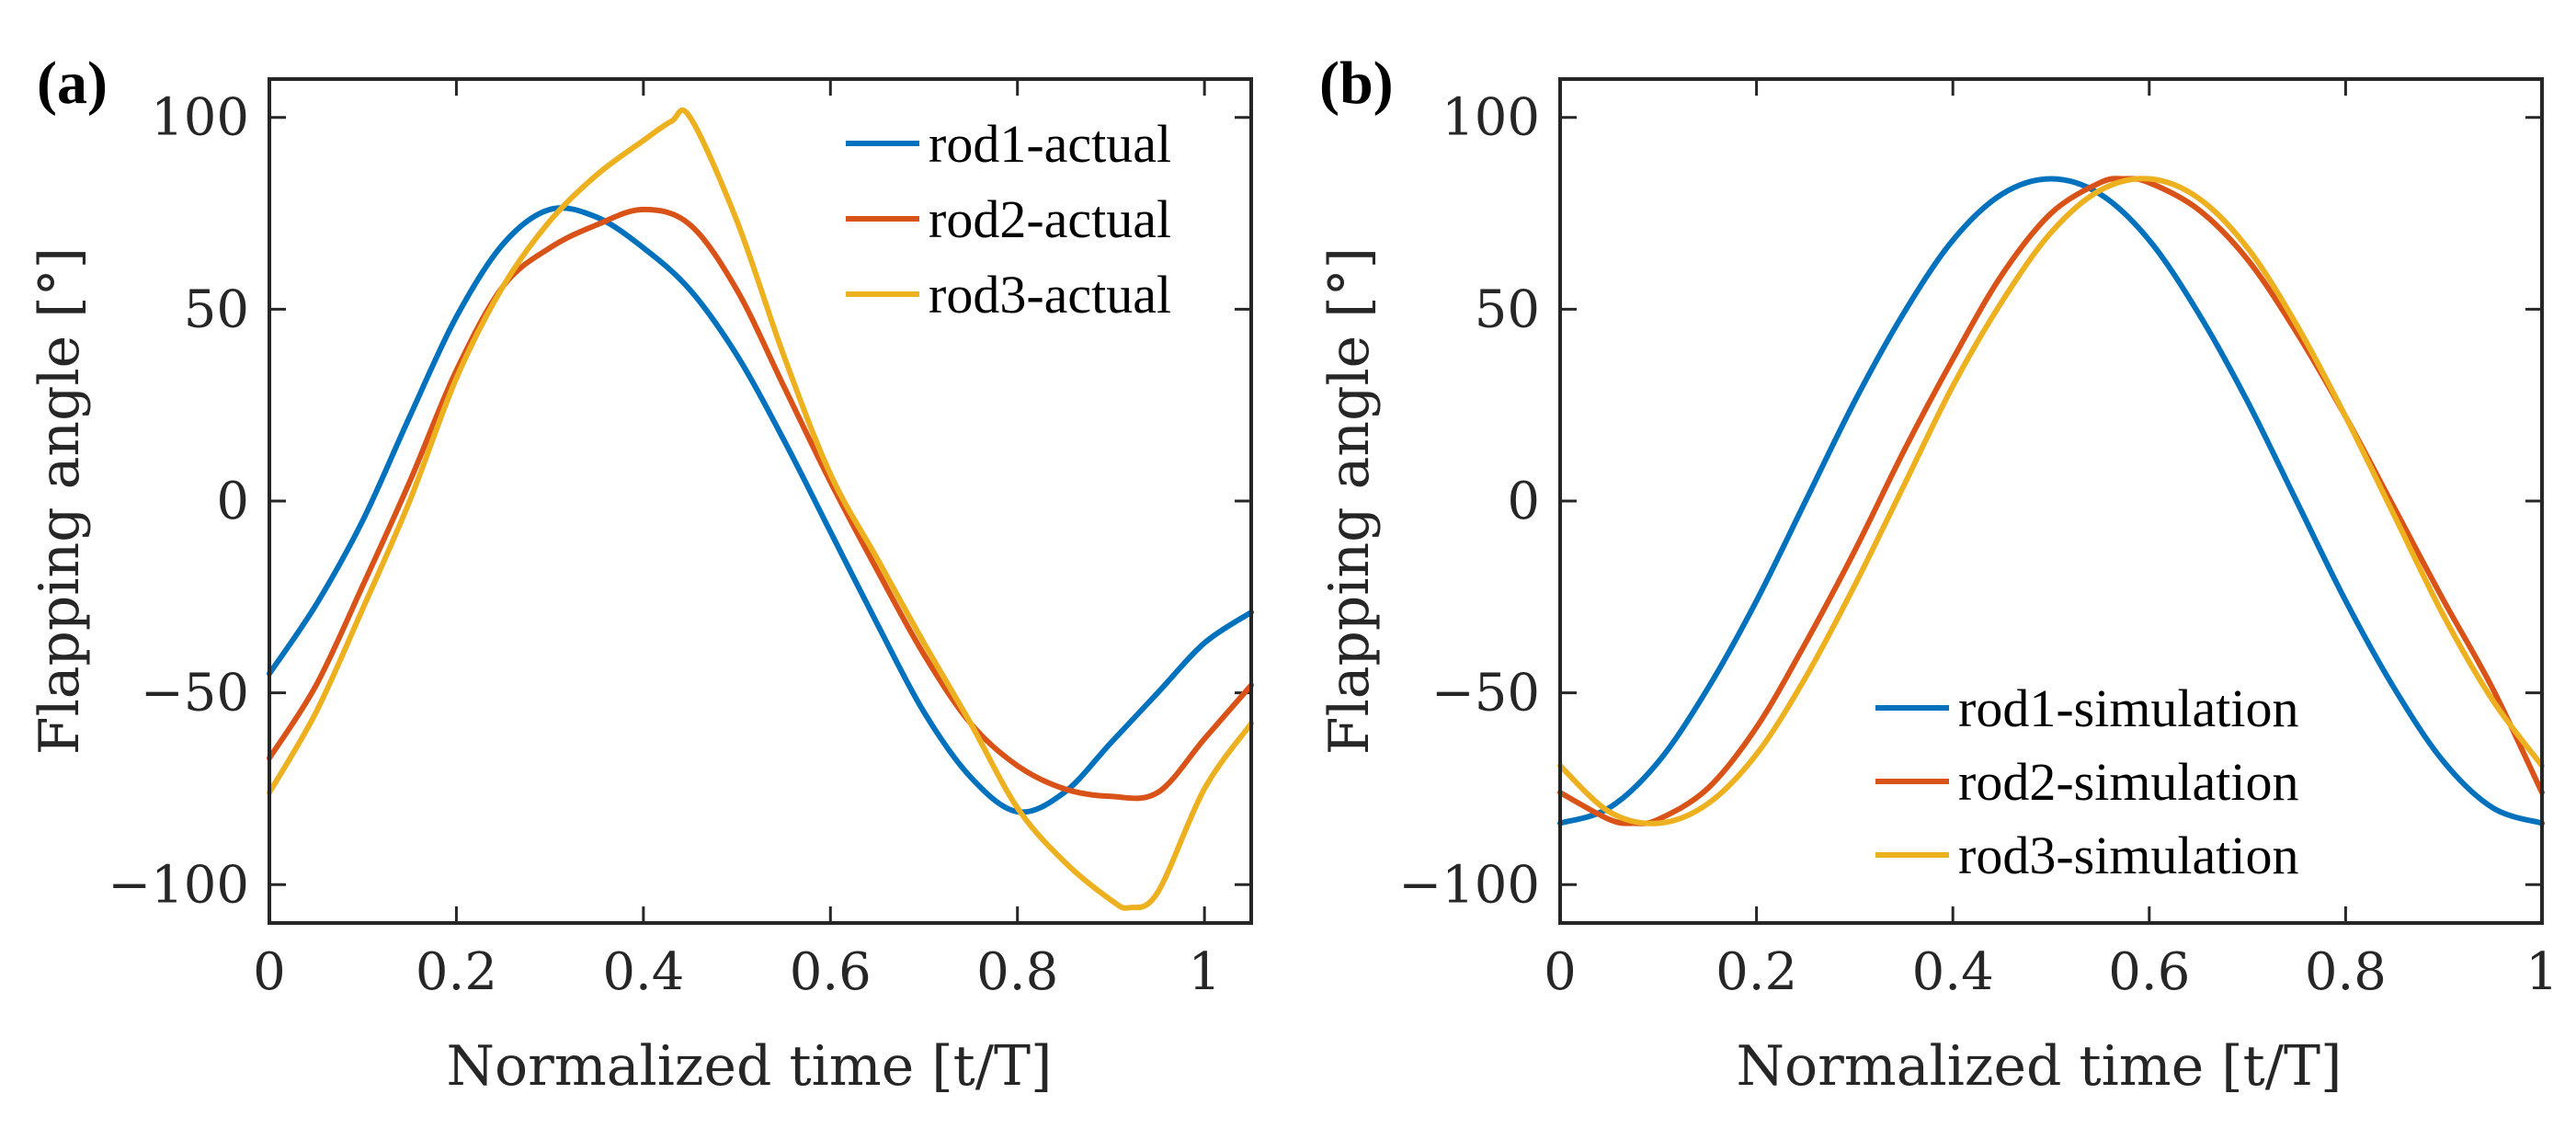 Image resolution: width=2576 pixels, height=1128 pixels. Describe the element at coordinates (1050, 219) in the screenshot. I see `legend-label-rod2-actual: rod2-actual` at that location.